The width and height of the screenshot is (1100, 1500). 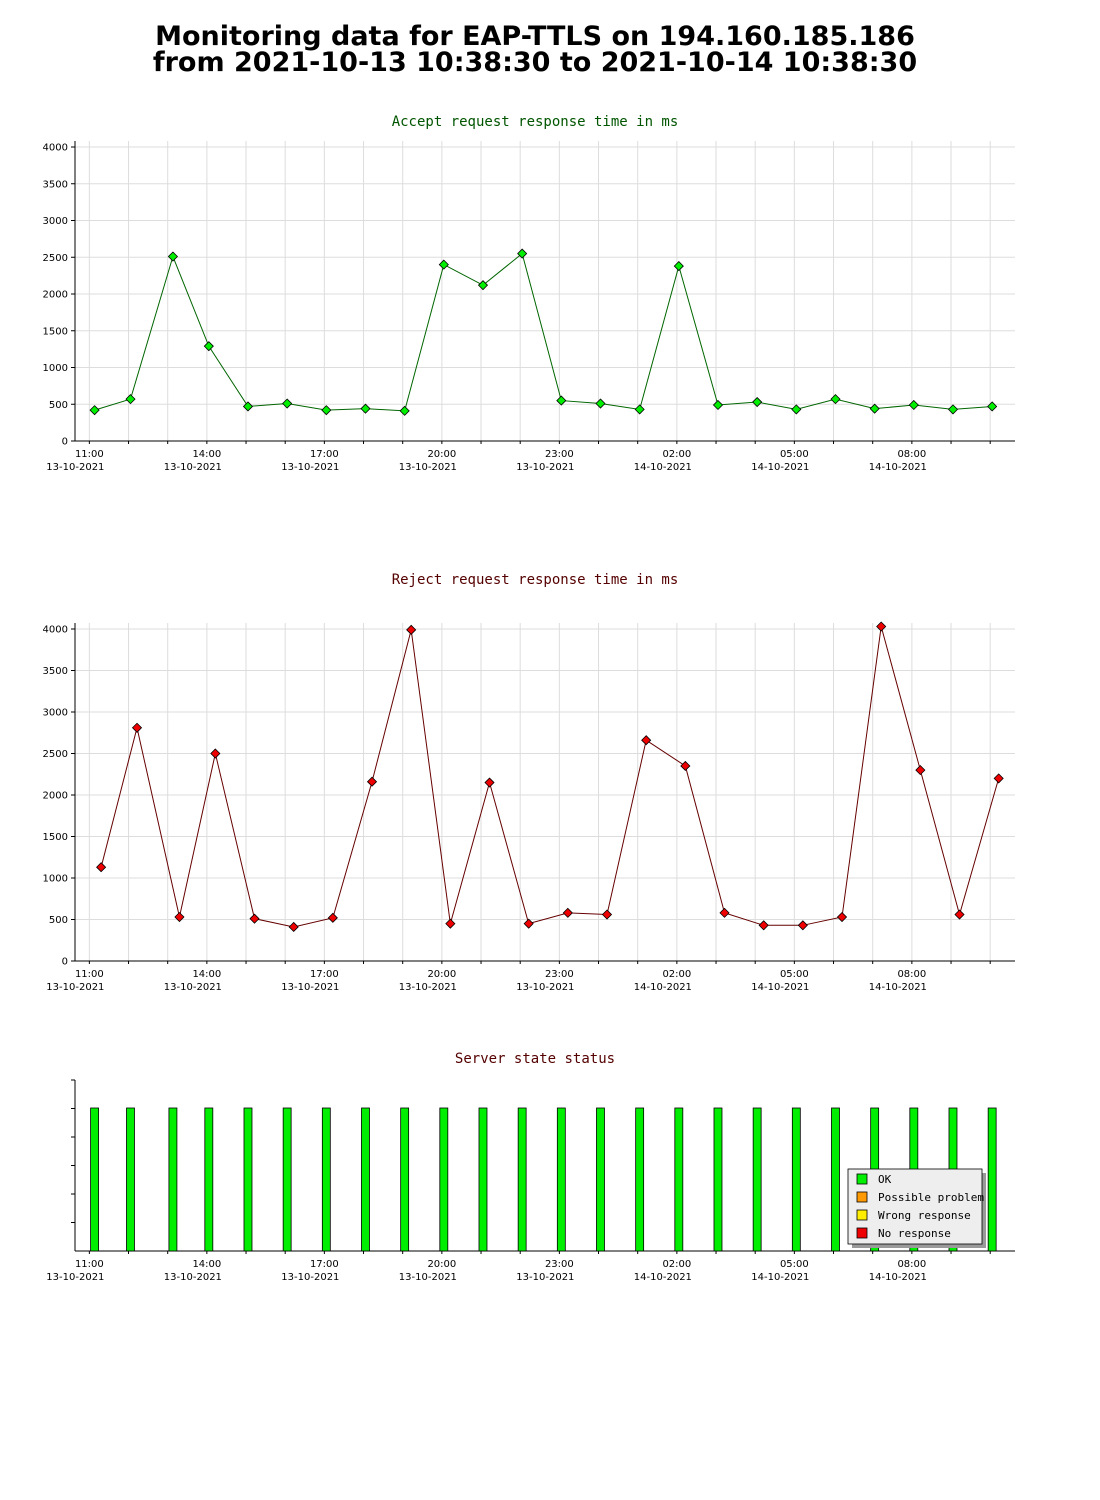 I want to click on y-tick-label: 4000, so click(x=55, y=148).